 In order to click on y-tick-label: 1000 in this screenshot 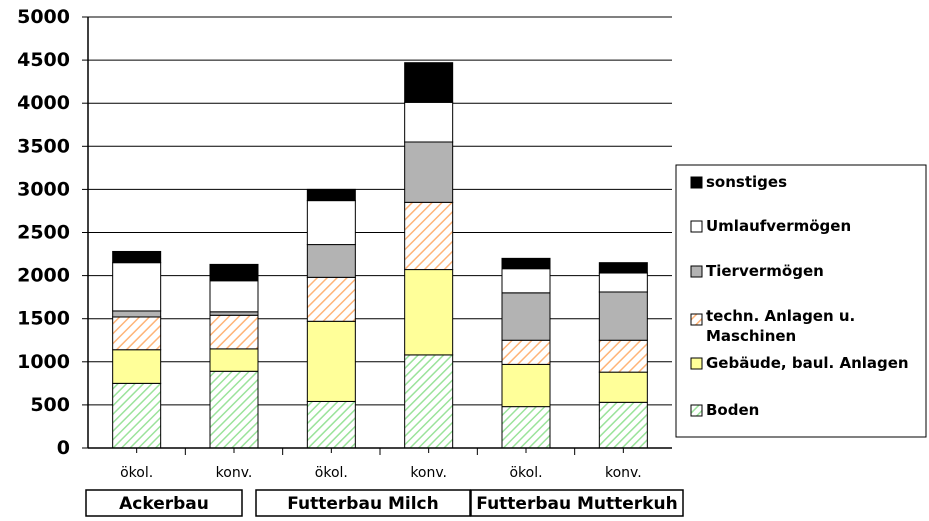, I will do `click(43, 362)`.